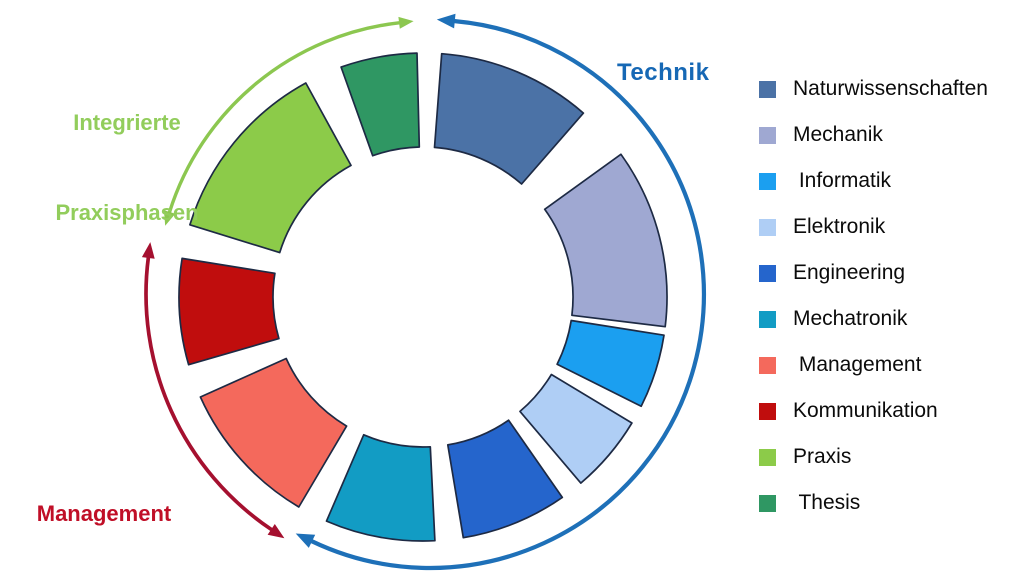  What do you see at coordinates (850, 318) in the screenshot?
I see `legend-label: Mechatronik` at bounding box center [850, 318].